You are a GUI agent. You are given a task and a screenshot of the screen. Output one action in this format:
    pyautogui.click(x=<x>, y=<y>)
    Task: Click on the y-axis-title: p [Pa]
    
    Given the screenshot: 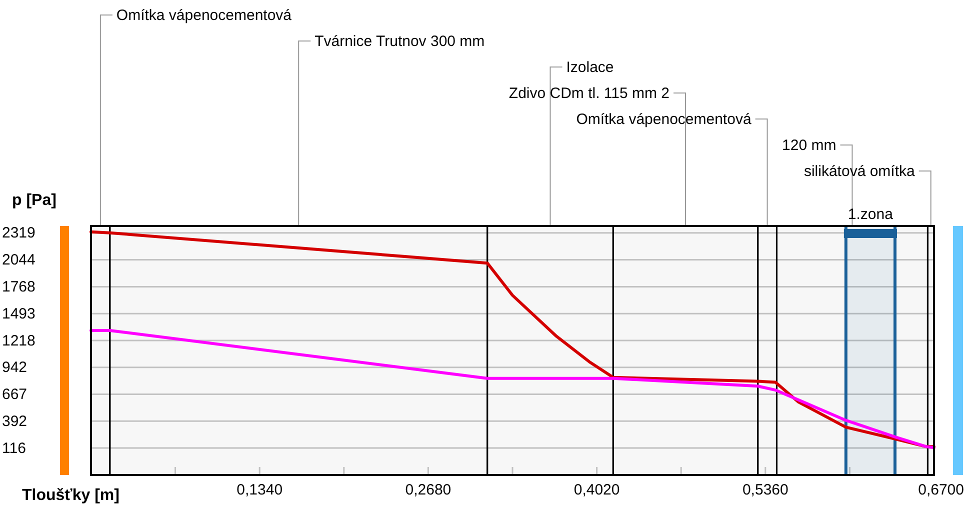 What is the action you would take?
    pyautogui.click(x=34, y=200)
    